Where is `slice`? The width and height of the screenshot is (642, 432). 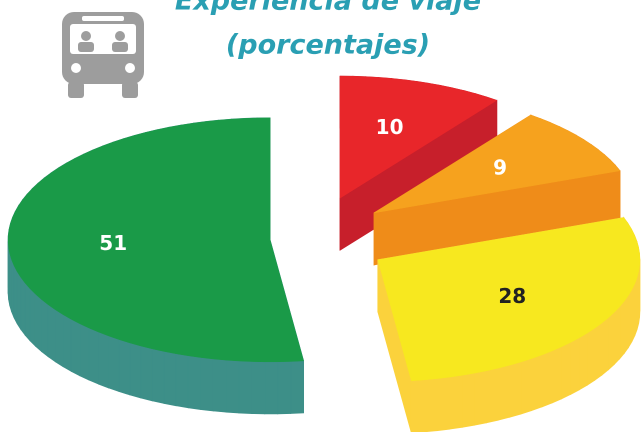 slice is located at coordinates (497, 190).